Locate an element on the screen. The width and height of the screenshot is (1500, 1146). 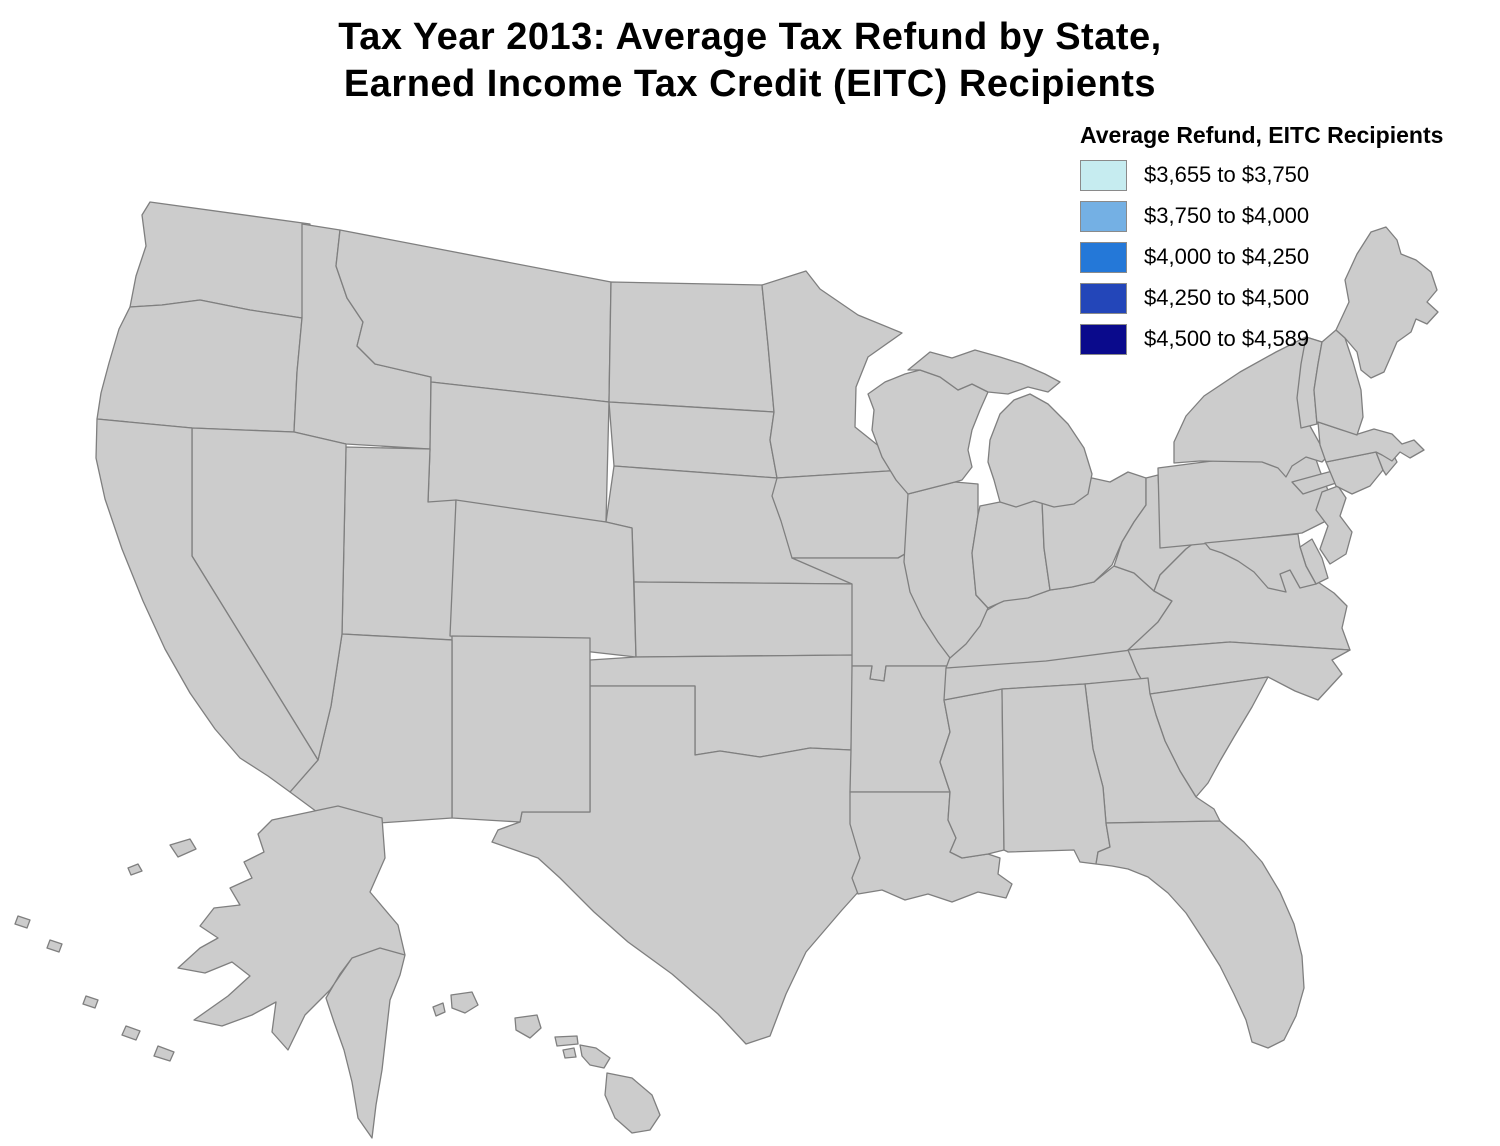
state-texas is located at coordinates (682, 865).